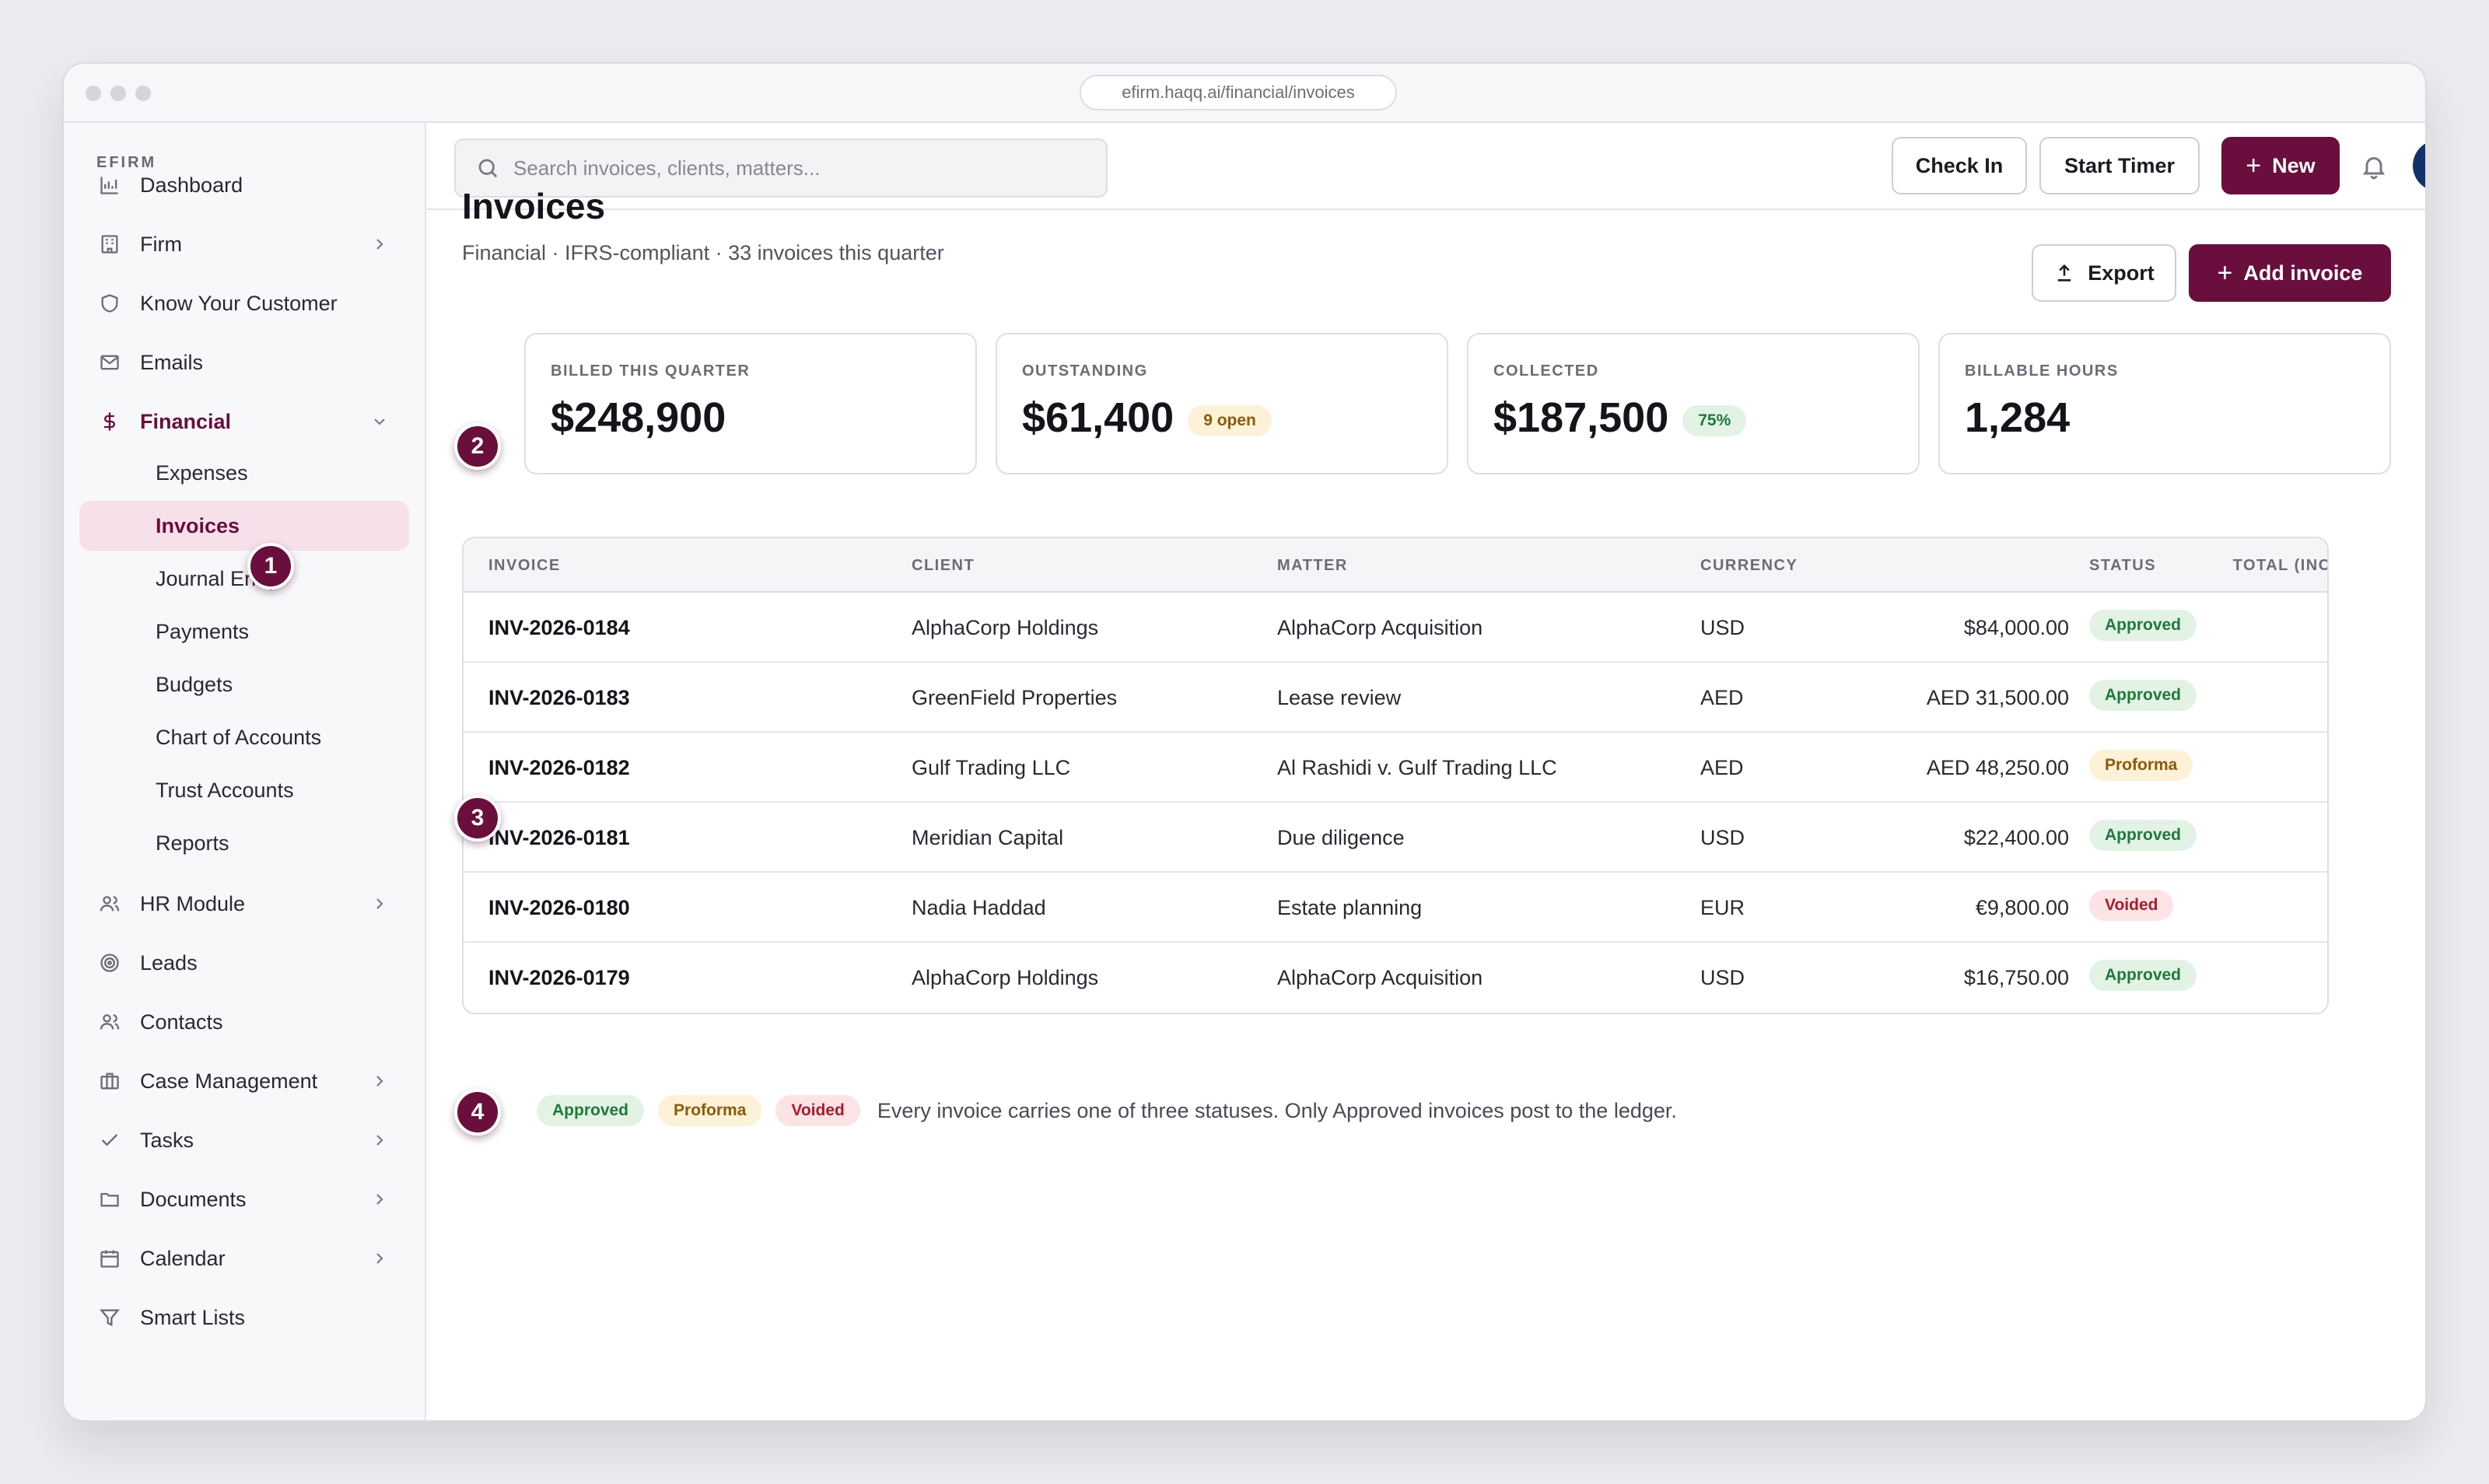 This screenshot has height=1484, width=2489. Describe the element at coordinates (218, 578) in the screenshot. I see `sidebar-subitem-journal-entry: Journal Entry` at that location.